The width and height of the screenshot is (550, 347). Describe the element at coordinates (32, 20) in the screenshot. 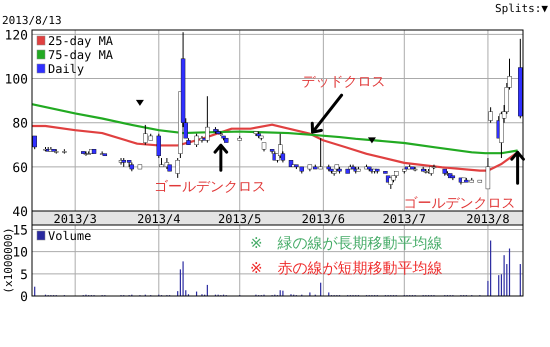

I see `chart-subtitle: 2013/8/13` at that location.